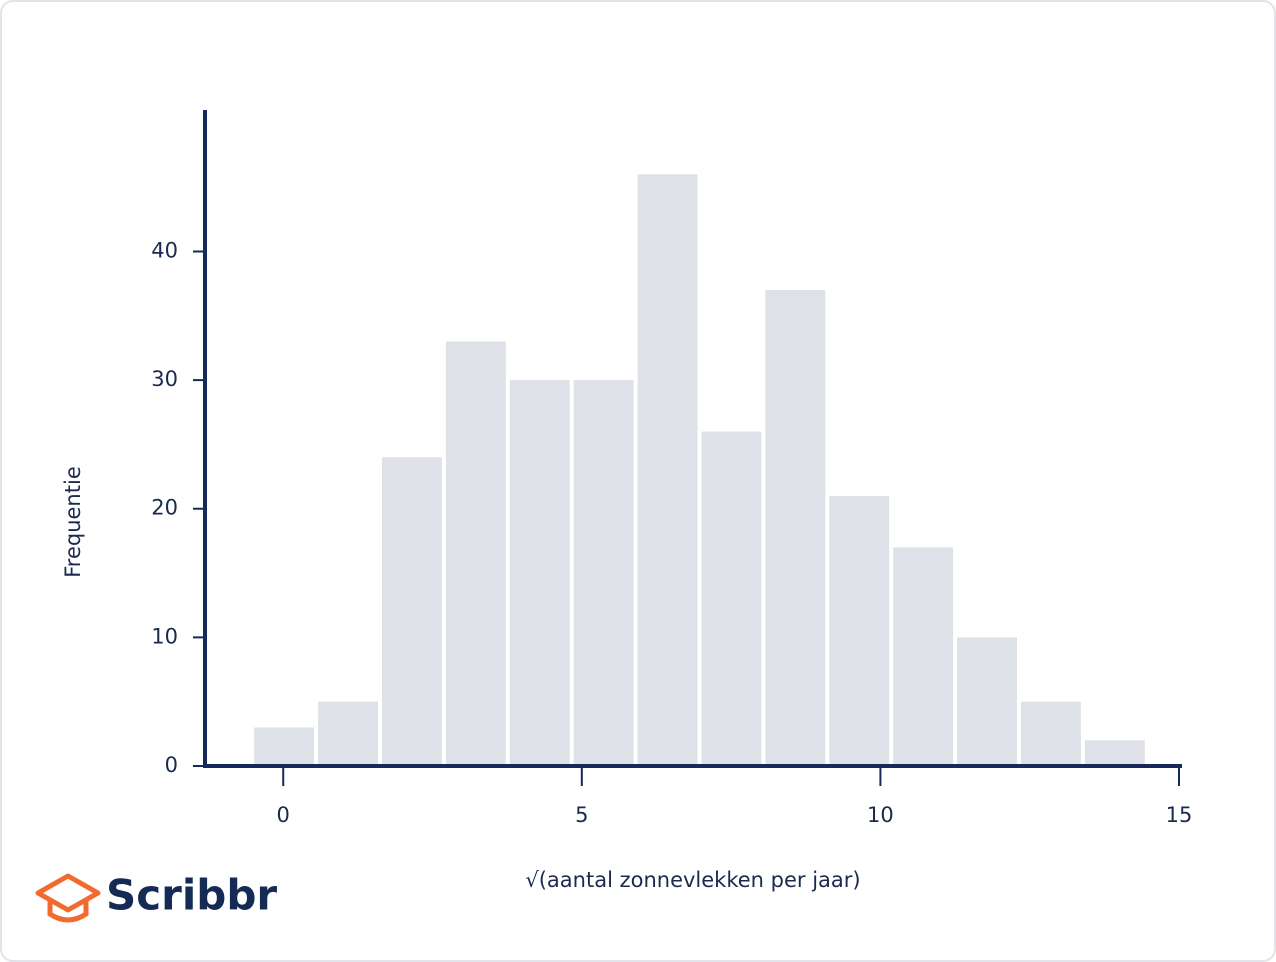 The image size is (1276, 962). What do you see at coordinates (164, 379) in the screenshot?
I see `y-tick-label: 30` at bounding box center [164, 379].